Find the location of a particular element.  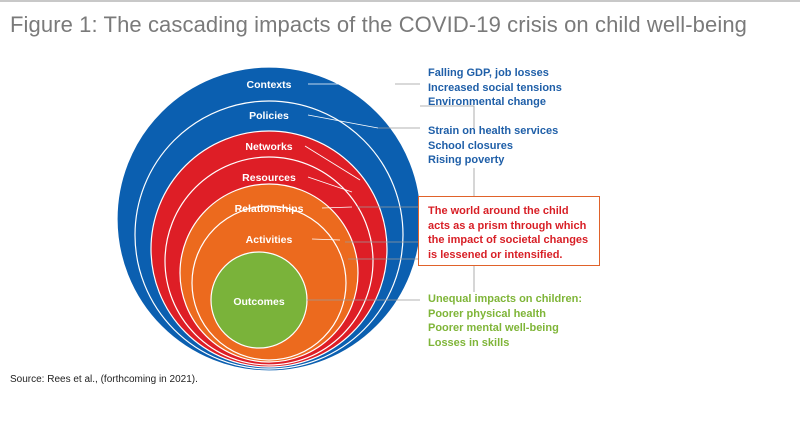

policies-impact-item: Strain on health services is located at coordinates (493, 131).